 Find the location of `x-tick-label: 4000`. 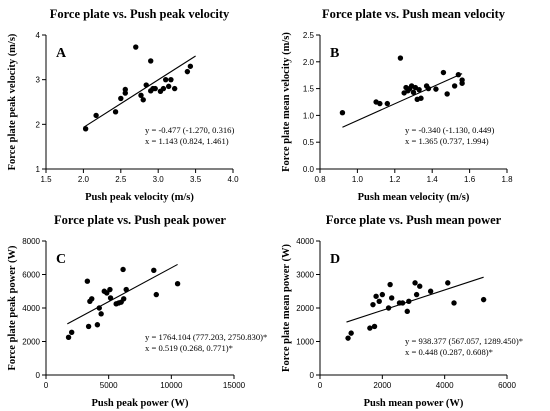

x-tick-label: 4000 is located at coordinates (445, 385).